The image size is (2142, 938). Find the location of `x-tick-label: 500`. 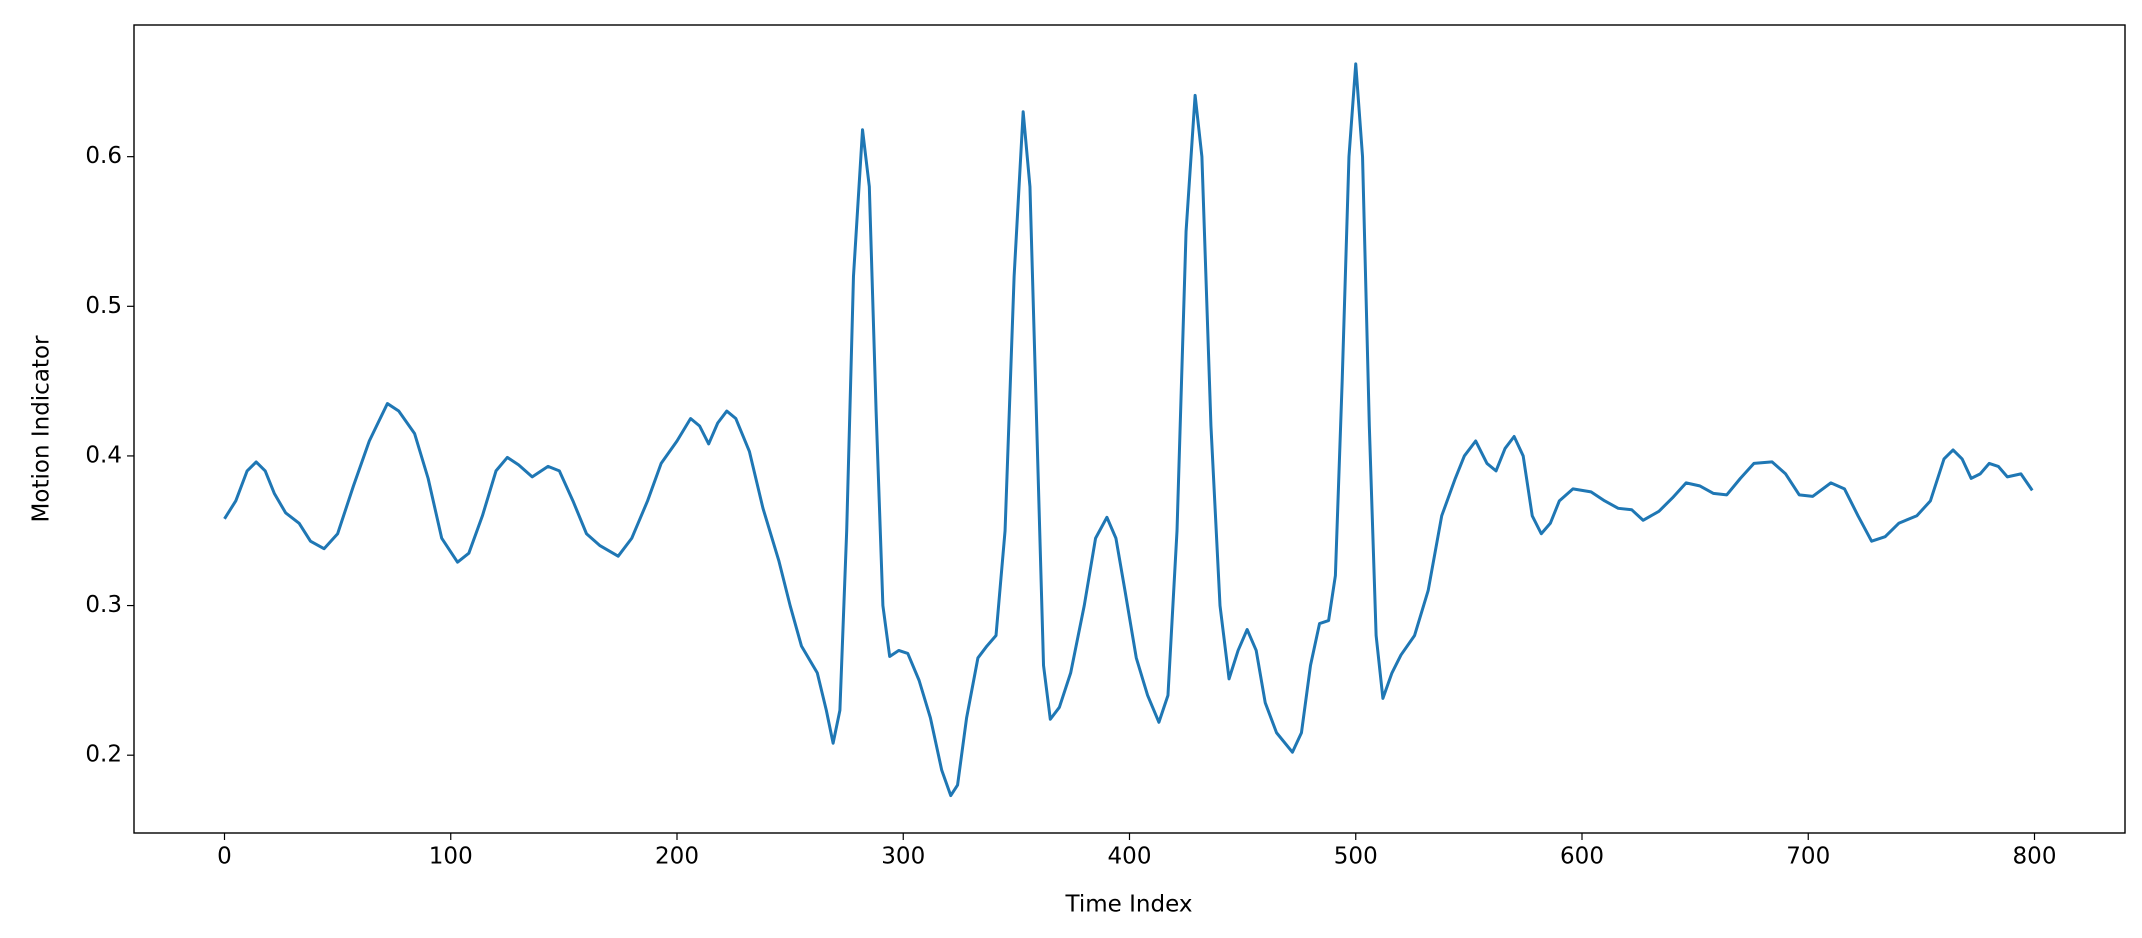

x-tick-label: 500 is located at coordinates (1356, 857).